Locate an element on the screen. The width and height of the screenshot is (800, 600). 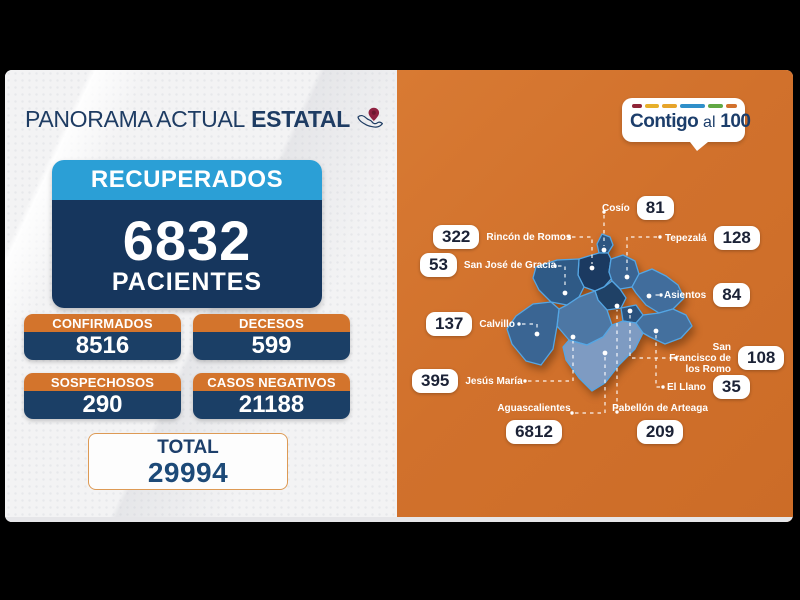
municipality-shape-calvillo is located at coordinates (533, 333).